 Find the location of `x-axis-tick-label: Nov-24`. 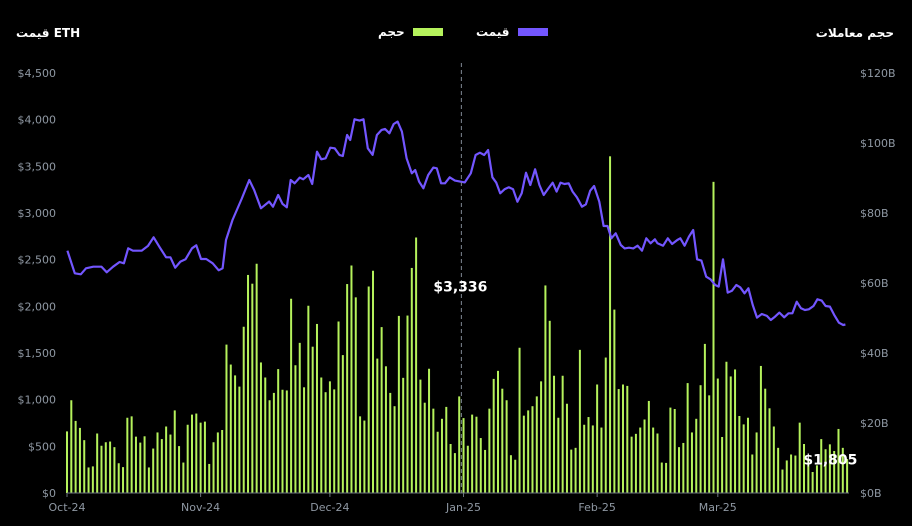

x-axis-tick-label: Nov-24 is located at coordinates (200, 507).